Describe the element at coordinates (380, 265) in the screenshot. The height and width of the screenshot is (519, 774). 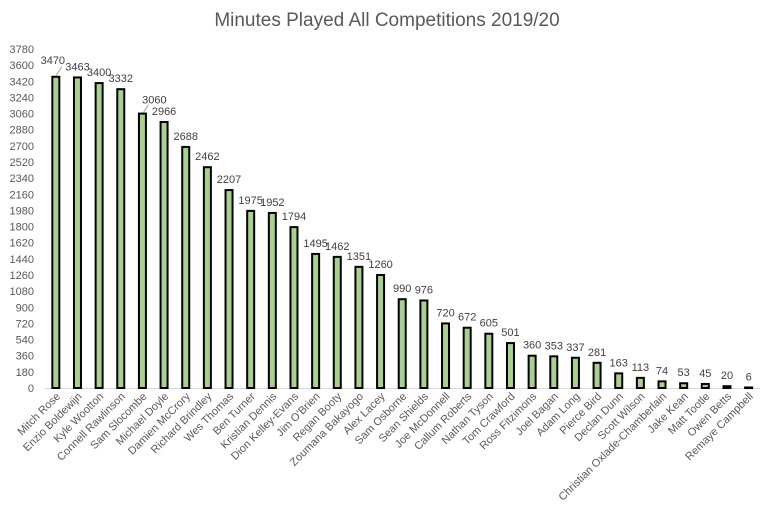
I see `data-label: 1260` at that location.